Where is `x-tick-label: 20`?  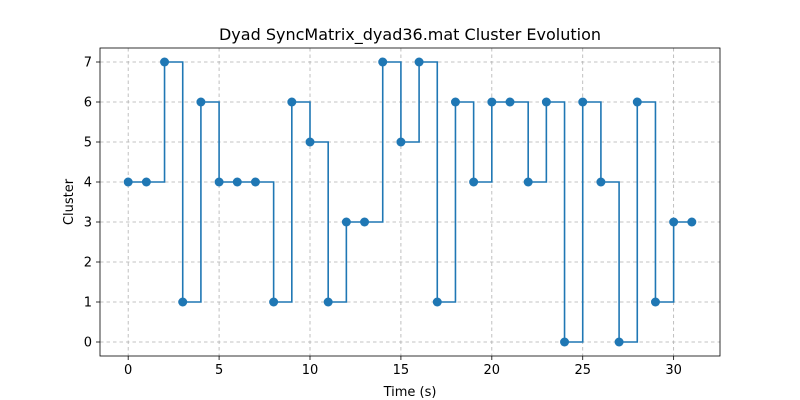
x-tick-label: 20 is located at coordinates (492, 370).